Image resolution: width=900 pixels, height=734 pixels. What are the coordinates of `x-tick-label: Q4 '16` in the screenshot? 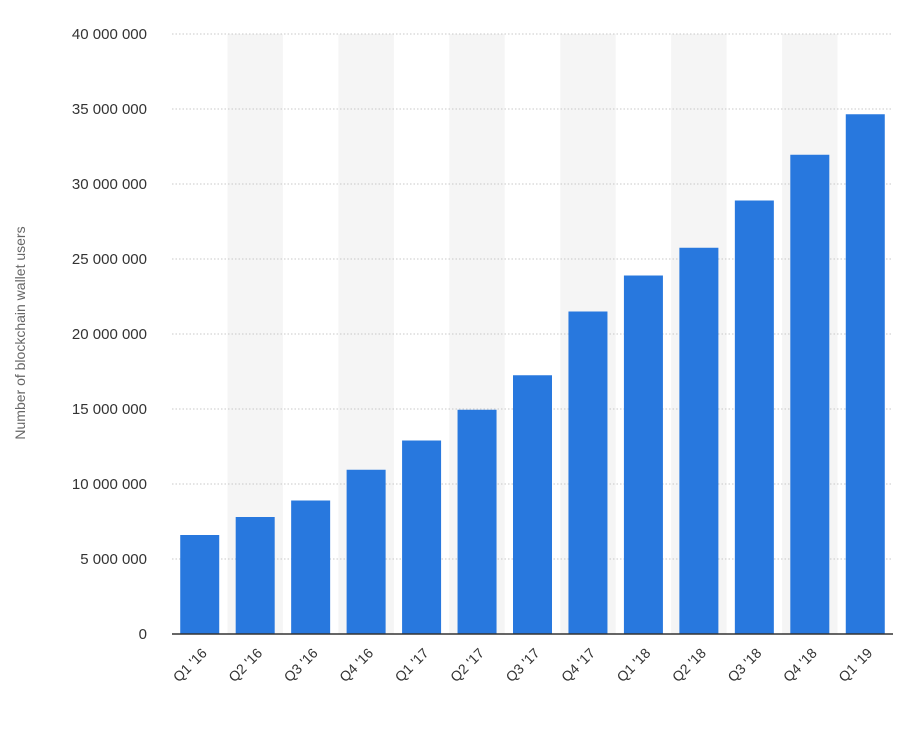 It's located at (356, 665).